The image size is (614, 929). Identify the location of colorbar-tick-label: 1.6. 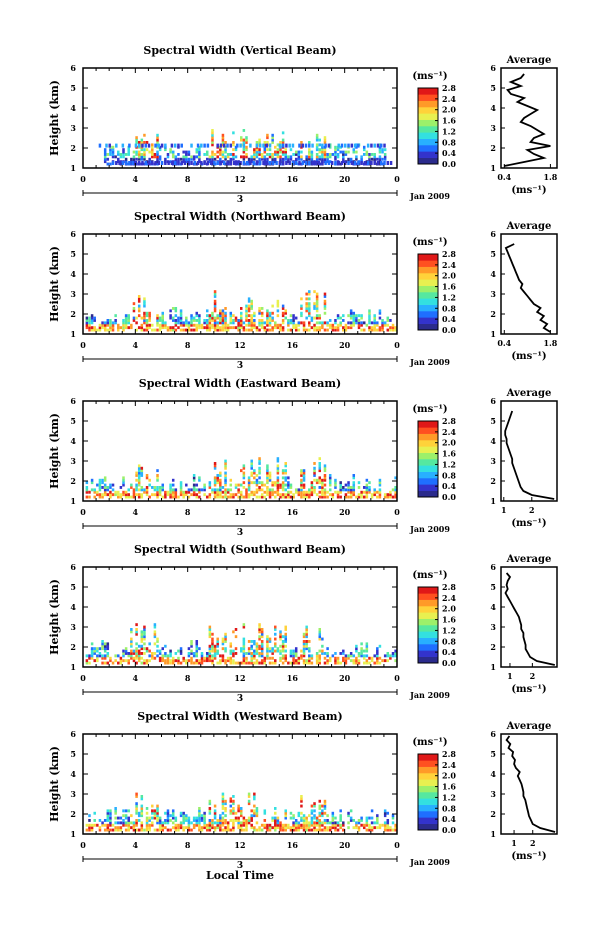
(449, 787).